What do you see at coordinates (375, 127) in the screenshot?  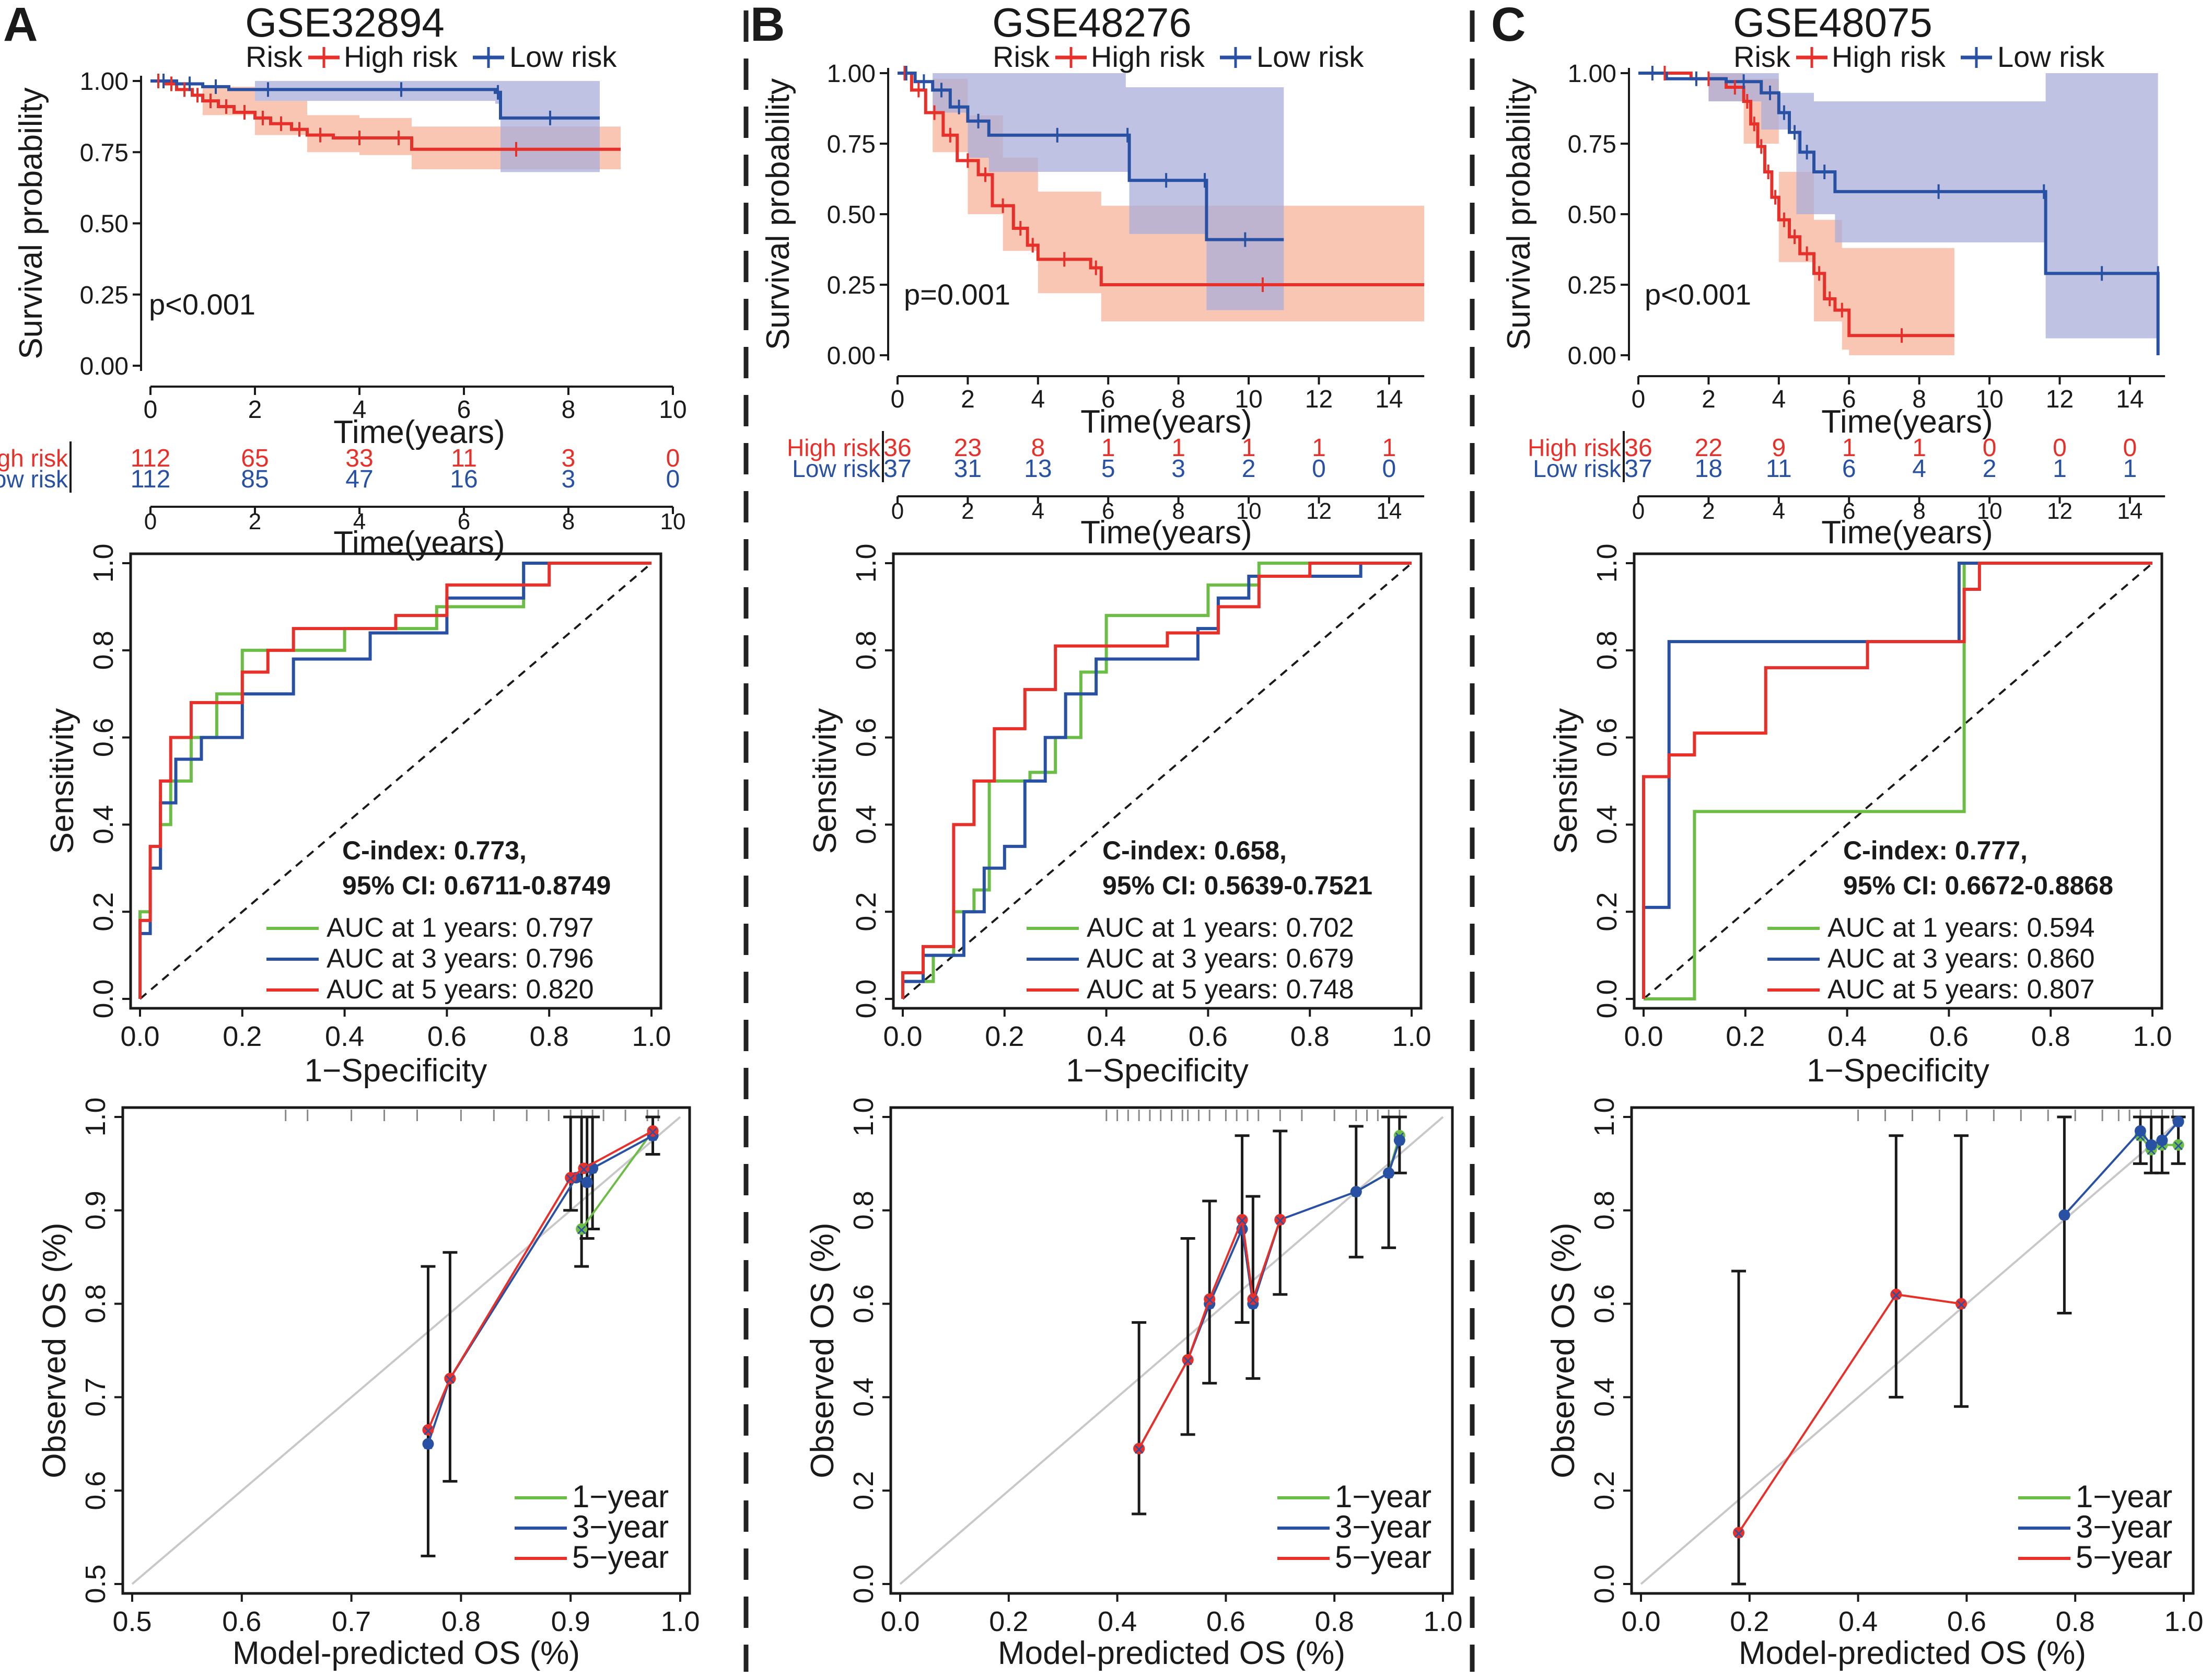 I see `km-low-ci-band` at bounding box center [375, 127].